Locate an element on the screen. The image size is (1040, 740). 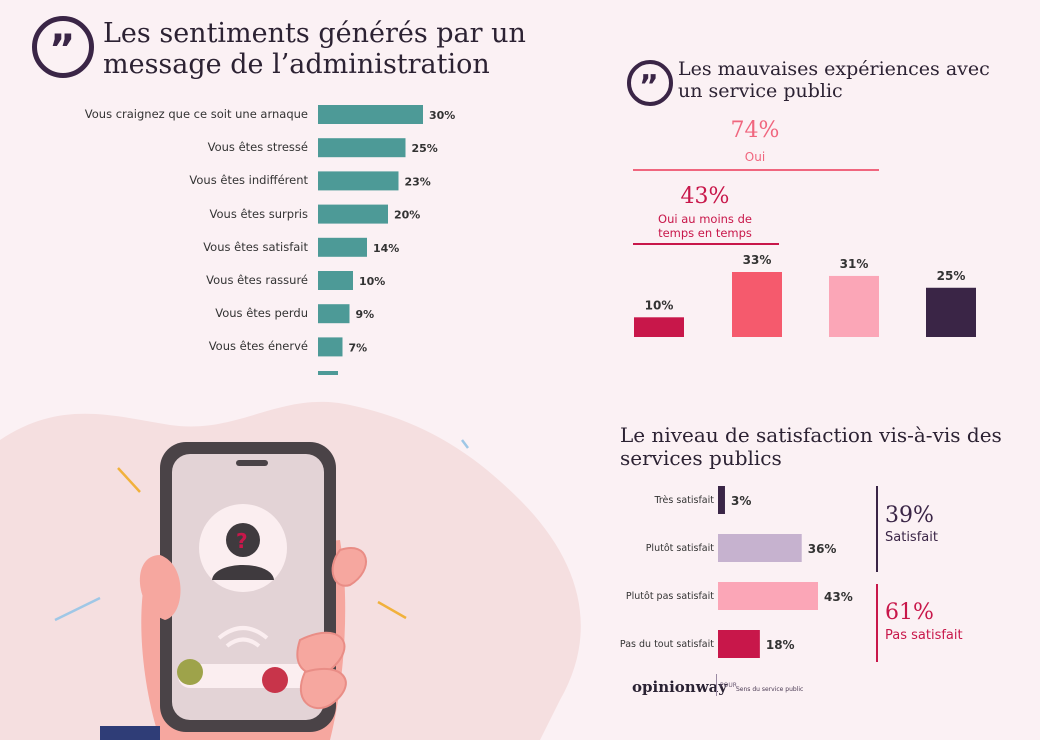
chart1-bars: 30% 25% 23% 20% 14% 10% 9% 7% is located at coordinates (386, 231).